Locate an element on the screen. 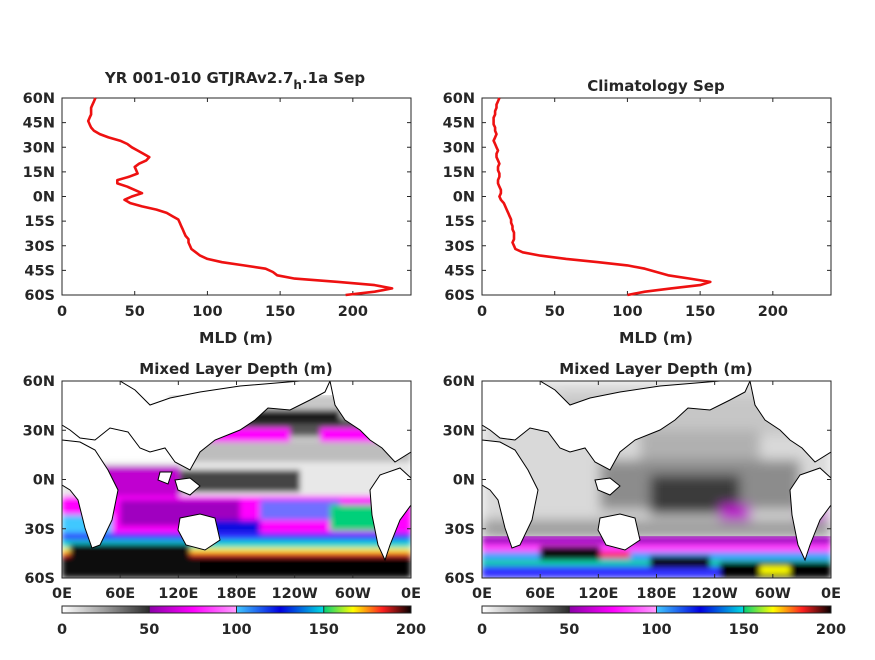  map2-title: Mixed Layer Depth (m) is located at coordinates (655, 369).